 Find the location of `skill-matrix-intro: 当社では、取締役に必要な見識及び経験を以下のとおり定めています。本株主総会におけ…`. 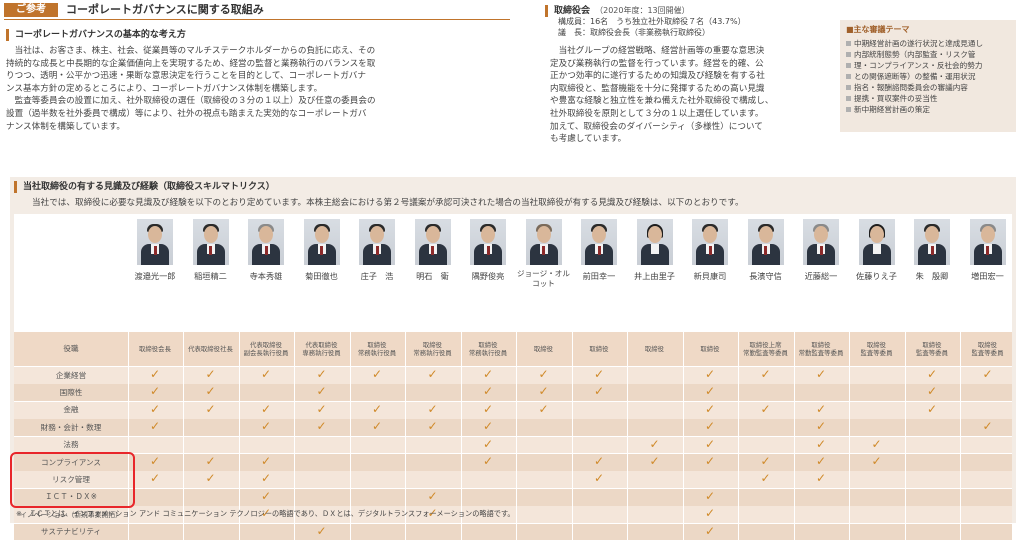

skill-matrix-intro: 当社では、取締役に必要な見識及び経験を以下のとおり定めています。本株主総会におけ… is located at coordinates (388, 203).